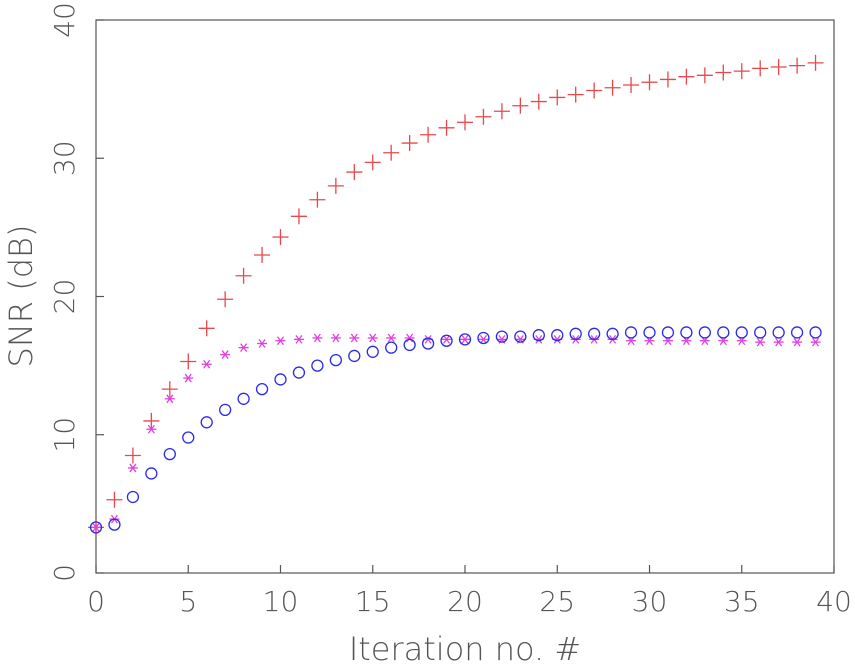 The width and height of the screenshot is (855, 667). Describe the element at coordinates (557, 601) in the screenshot. I see `x-tick-label: 25` at that location.